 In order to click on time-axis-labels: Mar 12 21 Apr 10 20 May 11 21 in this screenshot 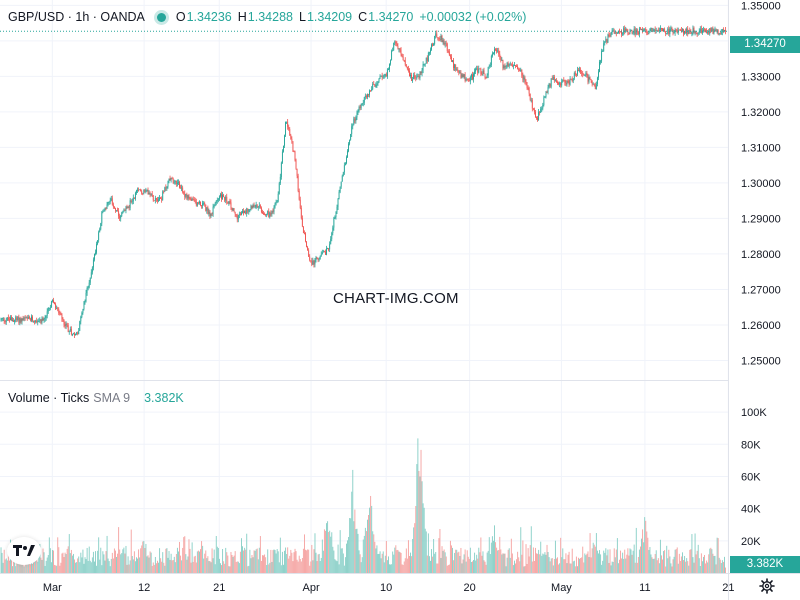, I will do `click(389, 588)`.